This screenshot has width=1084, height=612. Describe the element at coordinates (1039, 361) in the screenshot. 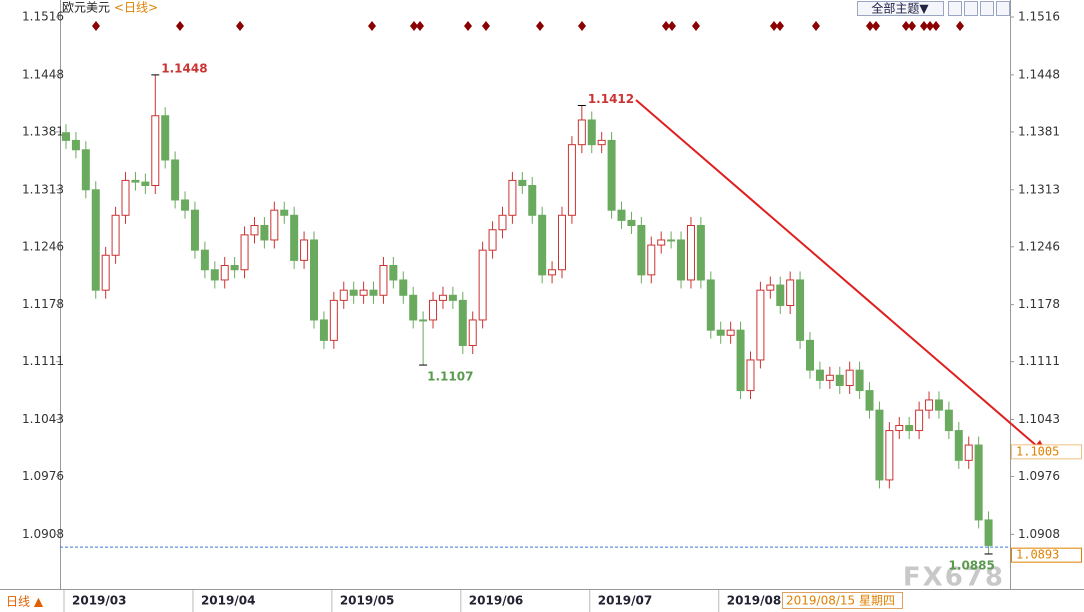

I see `y-tick-label-right: 1.1111` at that location.